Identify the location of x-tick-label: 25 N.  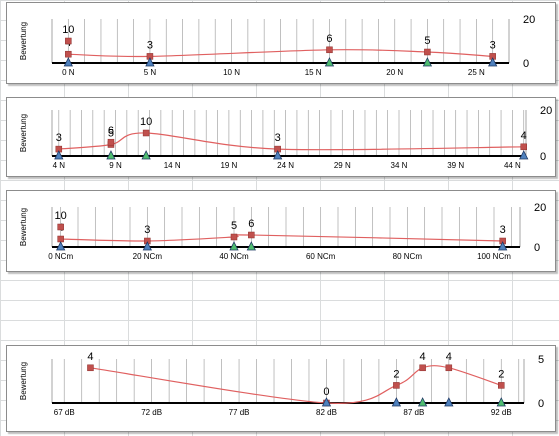
(476, 72).